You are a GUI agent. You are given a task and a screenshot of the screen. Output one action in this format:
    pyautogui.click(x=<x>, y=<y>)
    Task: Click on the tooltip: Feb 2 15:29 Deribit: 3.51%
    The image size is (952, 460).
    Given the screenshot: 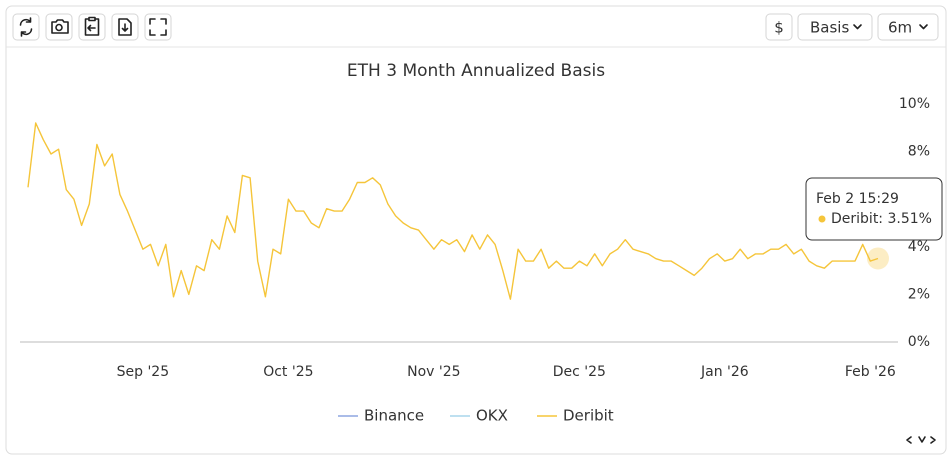 What is the action you would take?
    pyautogui.click(x=874, y=209)
    